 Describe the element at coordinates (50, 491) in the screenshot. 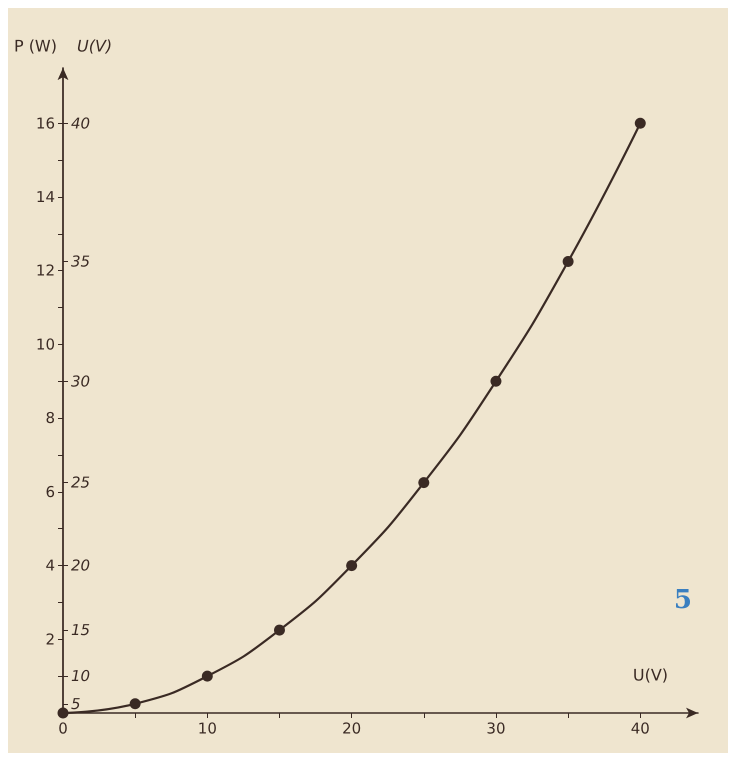

I see `y-tick-label: 6` at that location.